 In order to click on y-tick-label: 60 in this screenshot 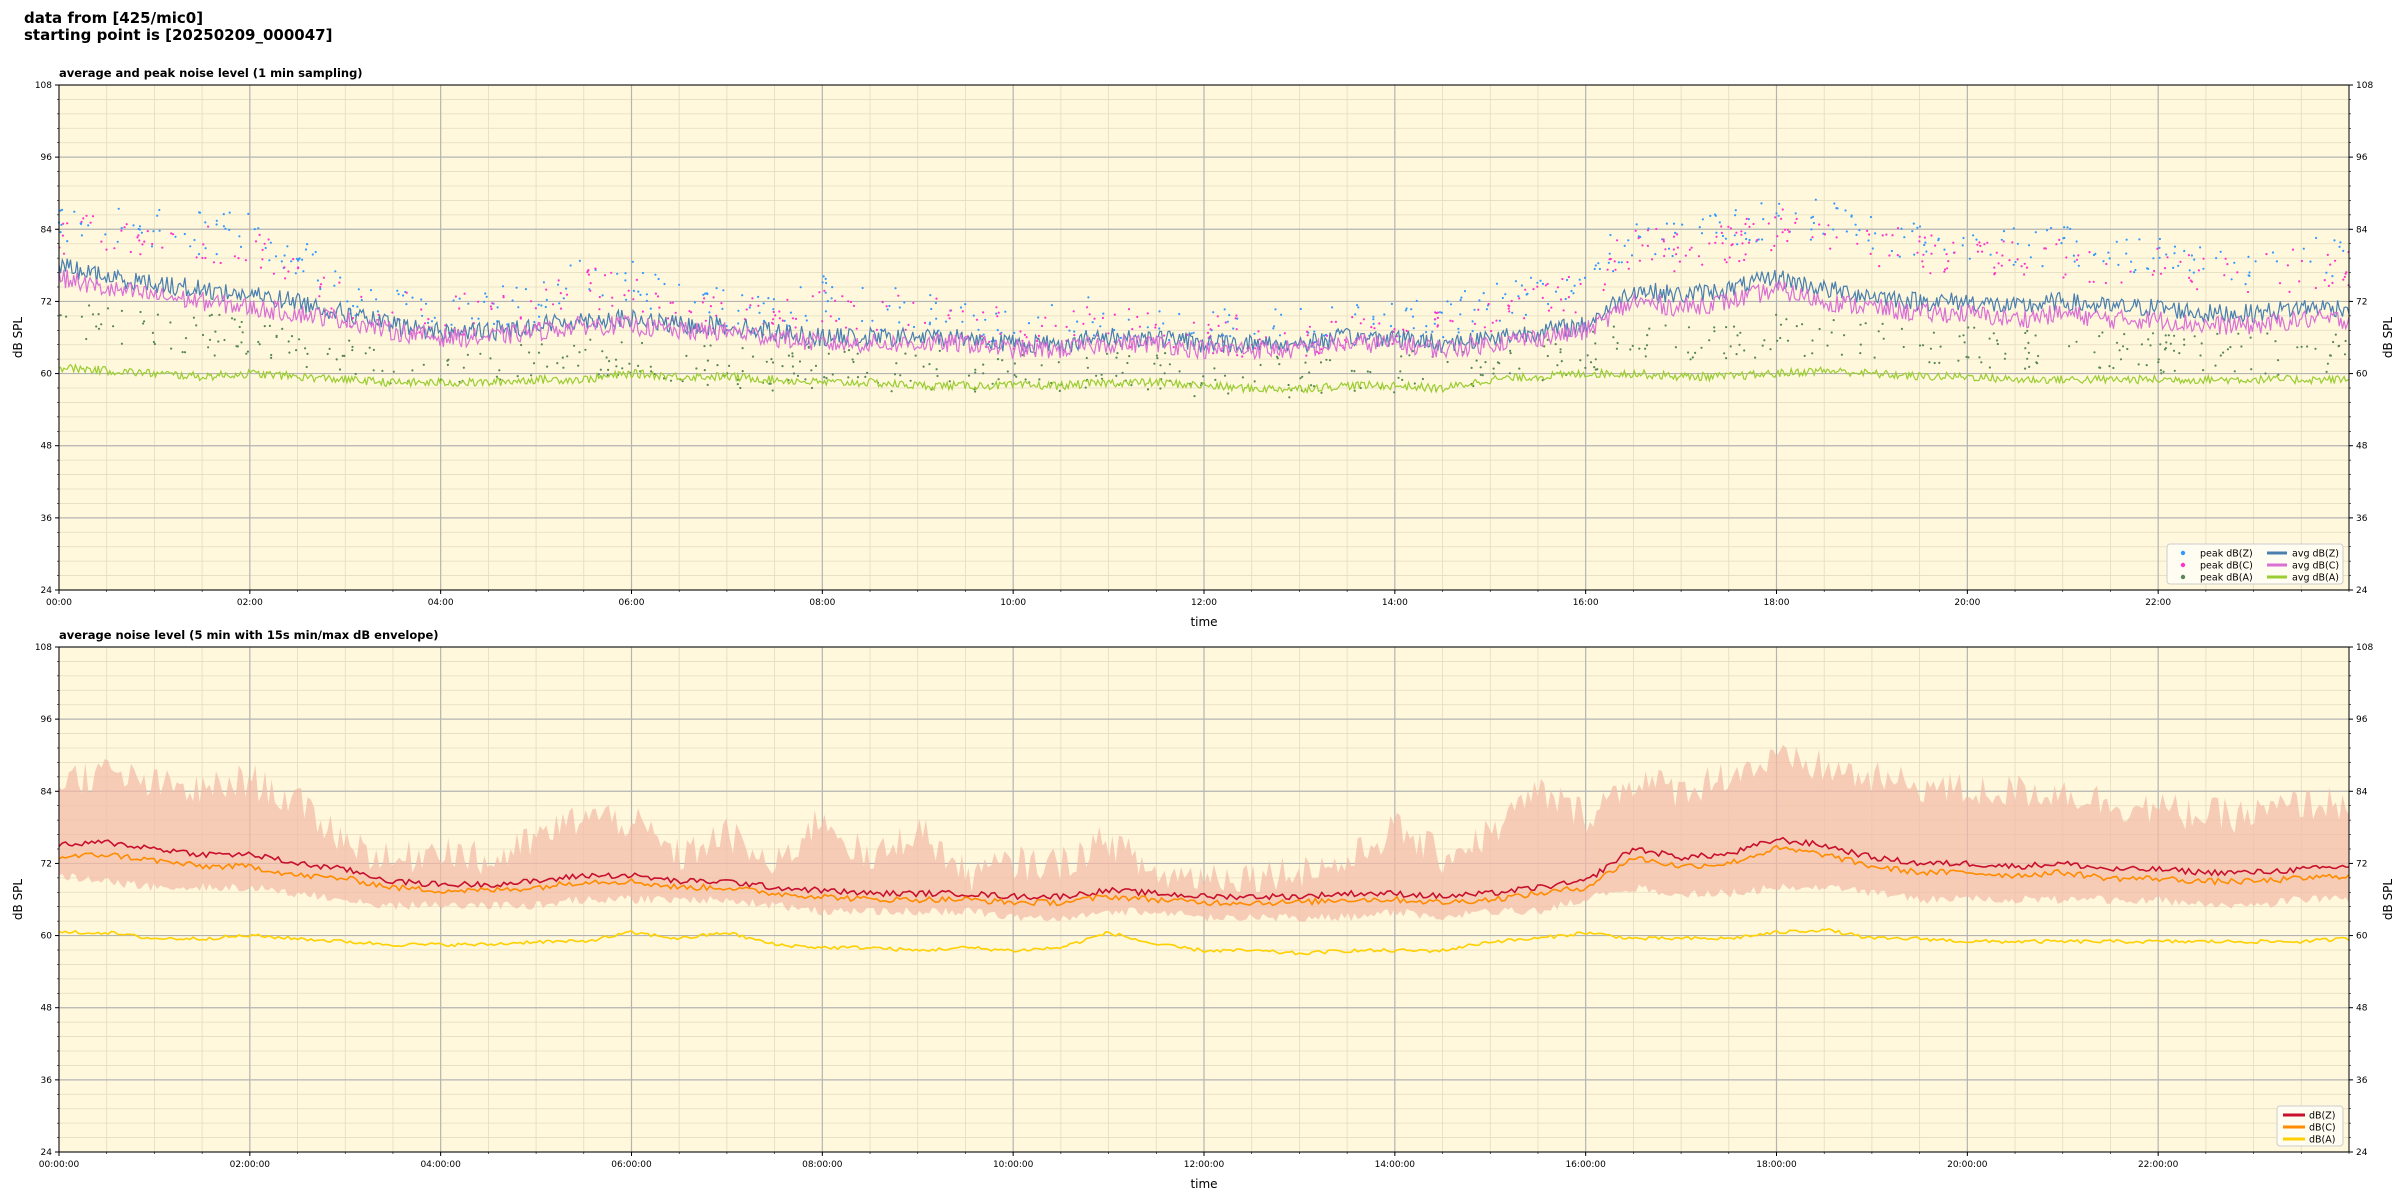, I will do `click(47, 937)`.